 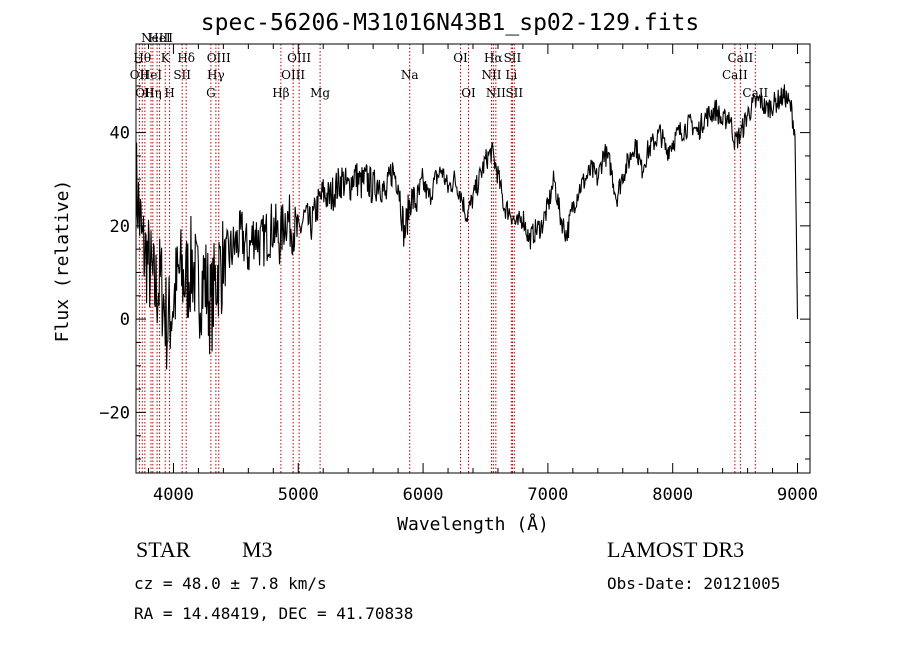 What do you see at coordinates (410, 75) in the screenshot?
I see `line-label: Na` at bounding box center [410, 75].